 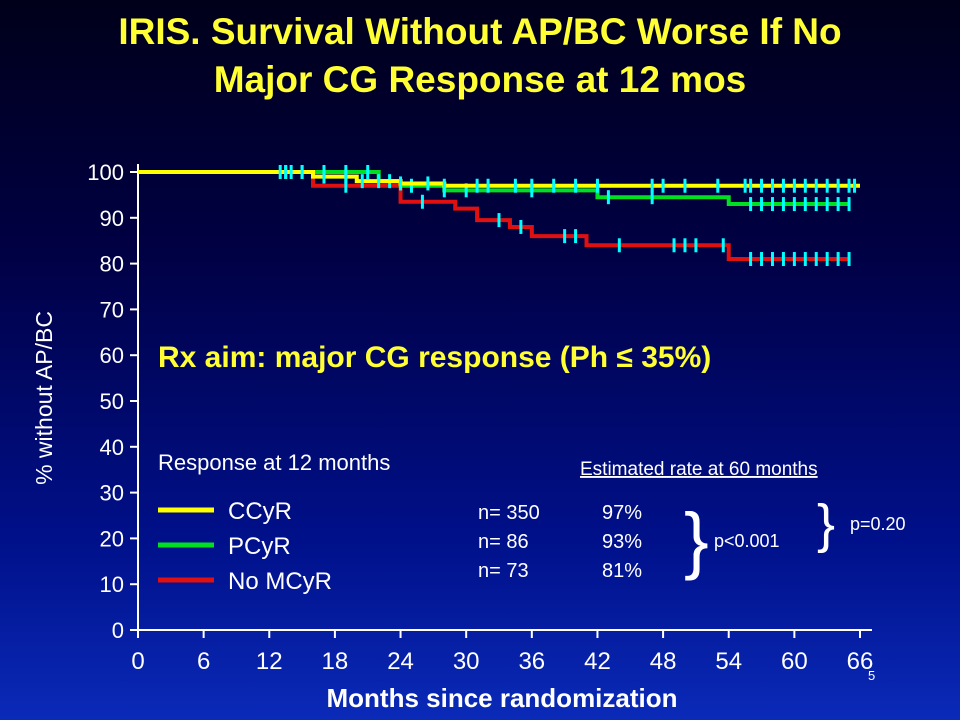 I want to click on legend: CCyR PCyR No MCyR, so click(x=245, y=546).